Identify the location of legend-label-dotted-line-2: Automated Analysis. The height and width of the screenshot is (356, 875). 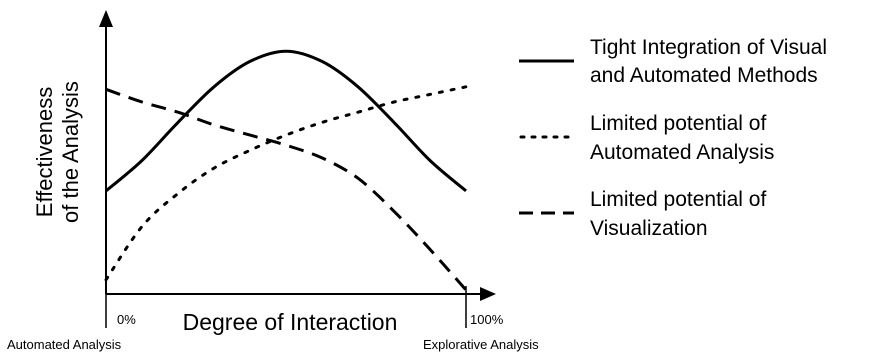
(682, 152).